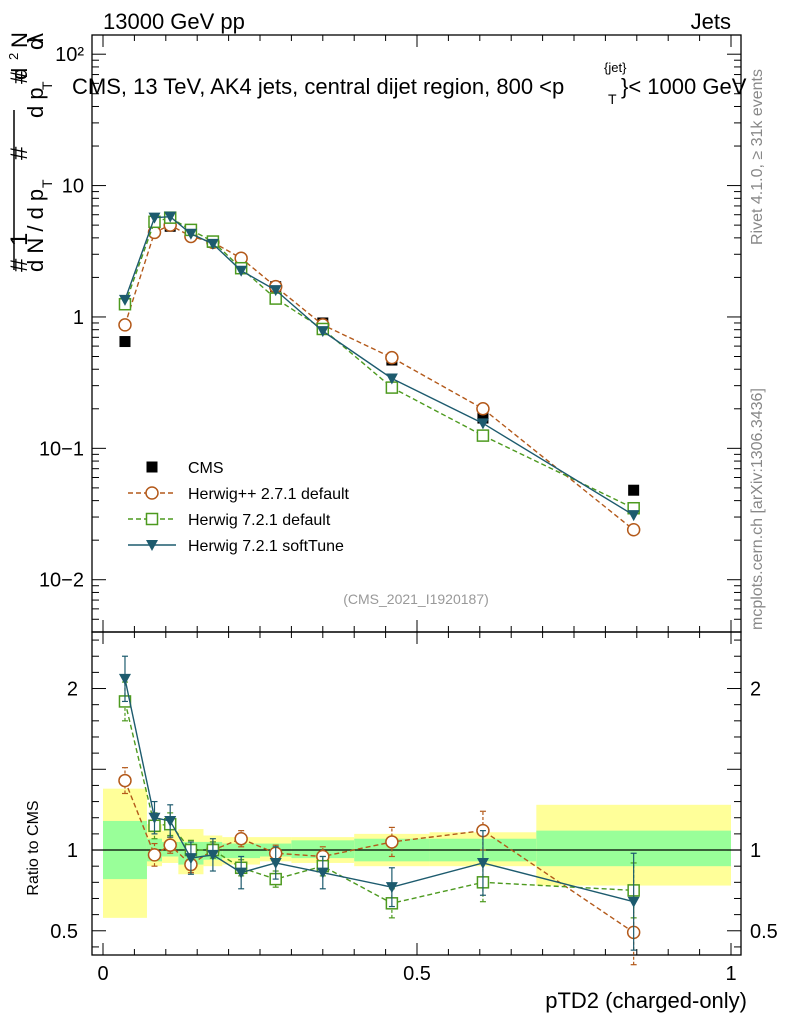  I want to click on title-sup: {jet}, so click(615, 67).